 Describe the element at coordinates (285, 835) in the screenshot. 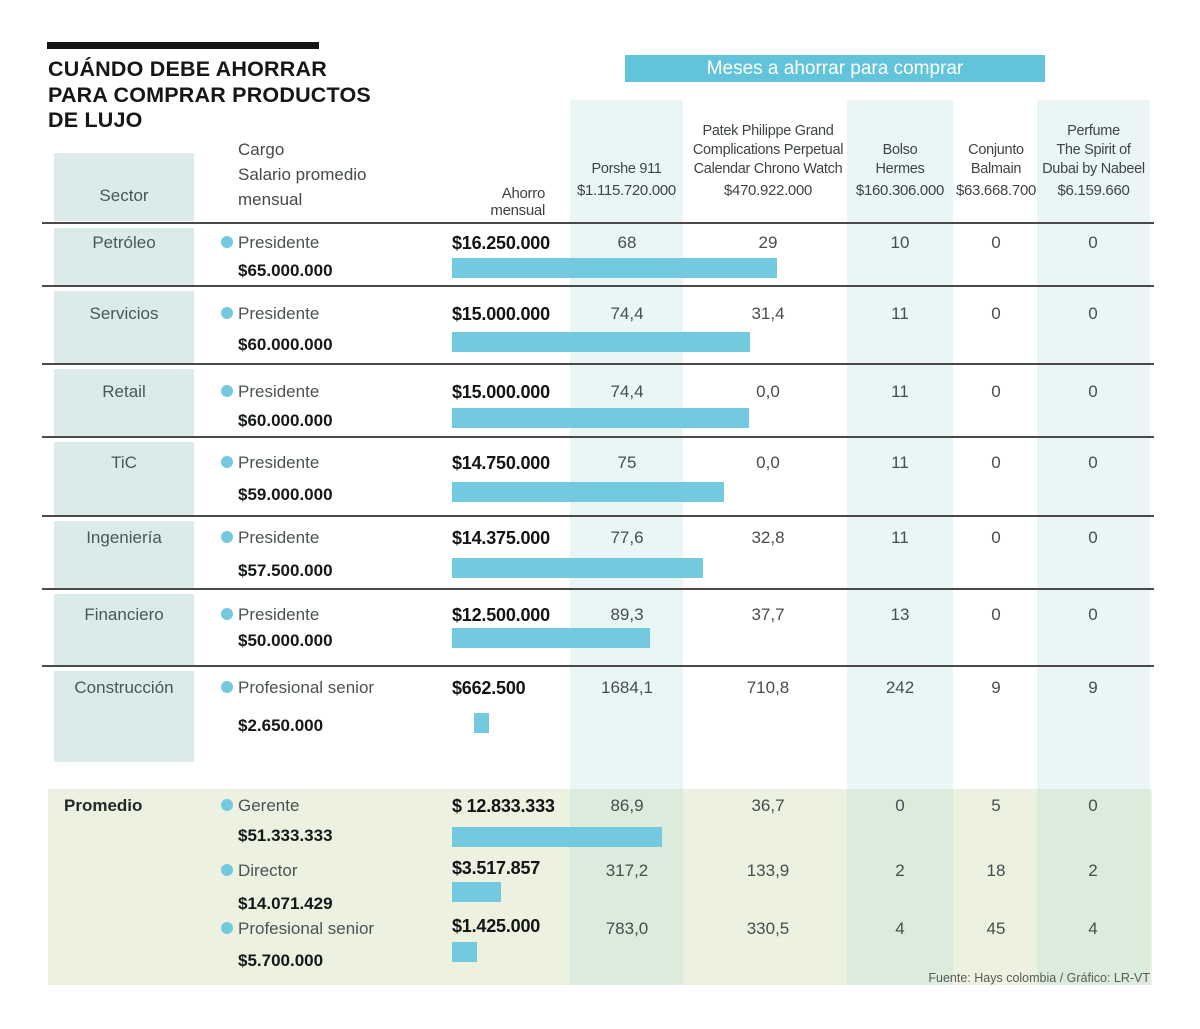

I see `salary-value: $51.333.333` at that location.